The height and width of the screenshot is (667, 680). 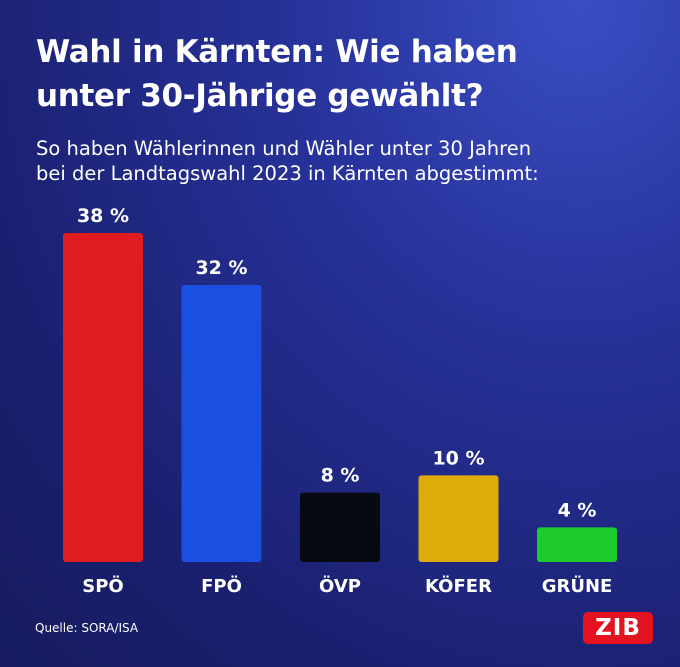 I want to click on value-label-koefer: 10 %, so click(x=458, y=458).